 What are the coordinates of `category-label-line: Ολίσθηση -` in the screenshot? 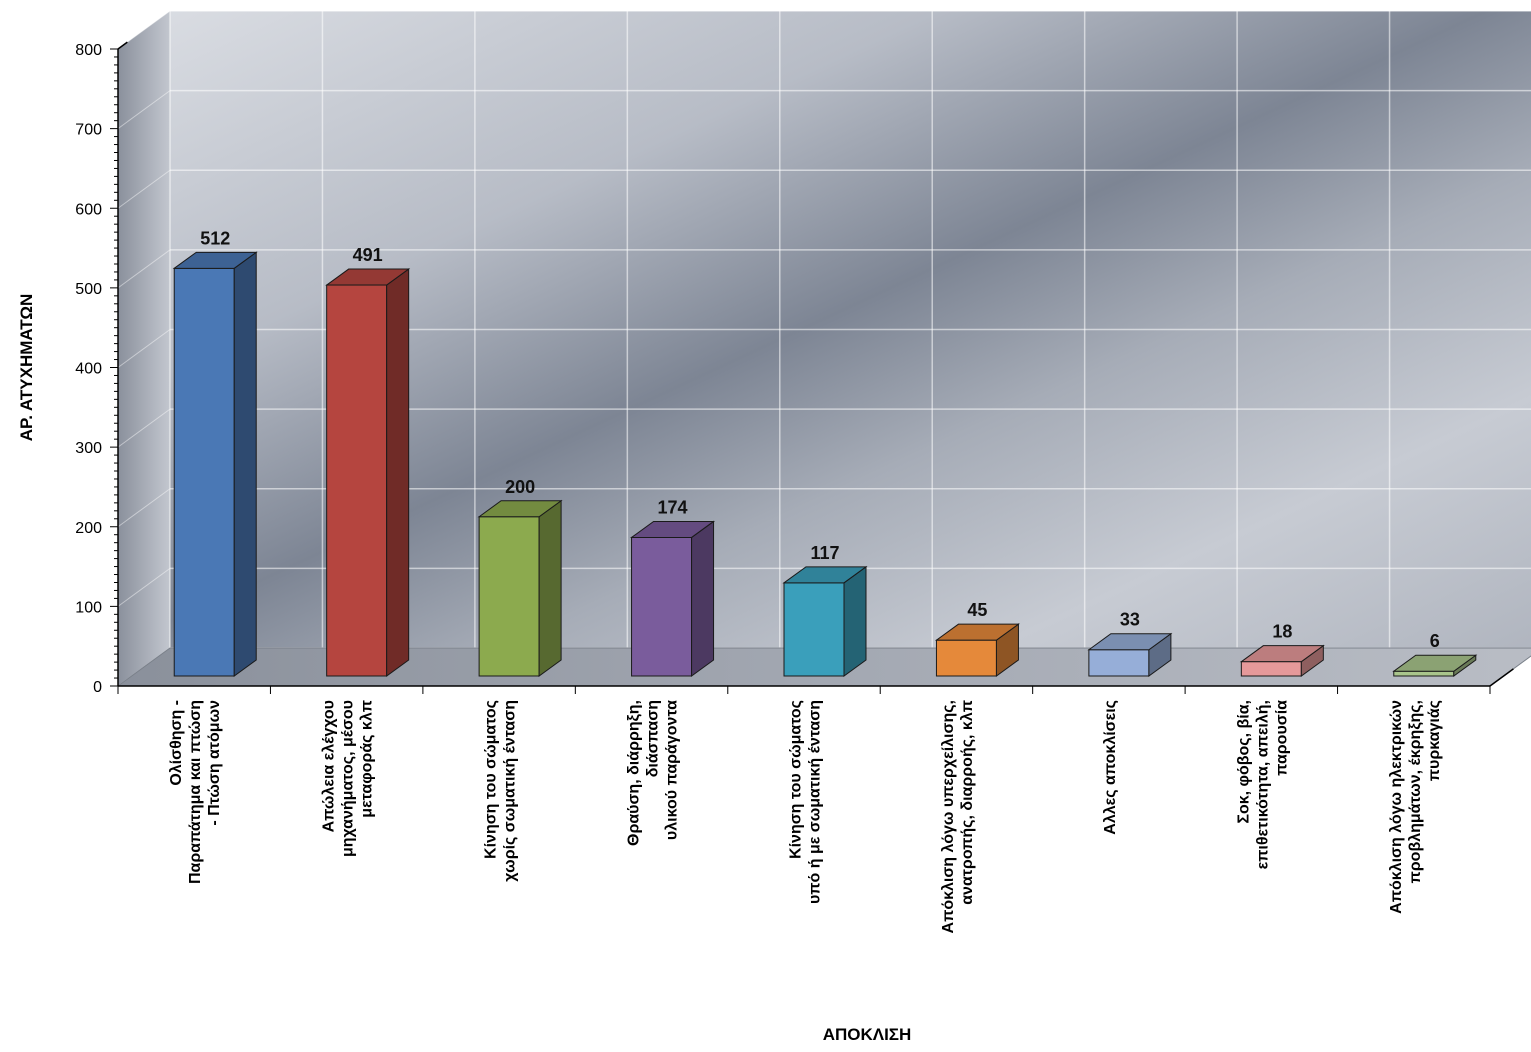 It's located at (176, 743).